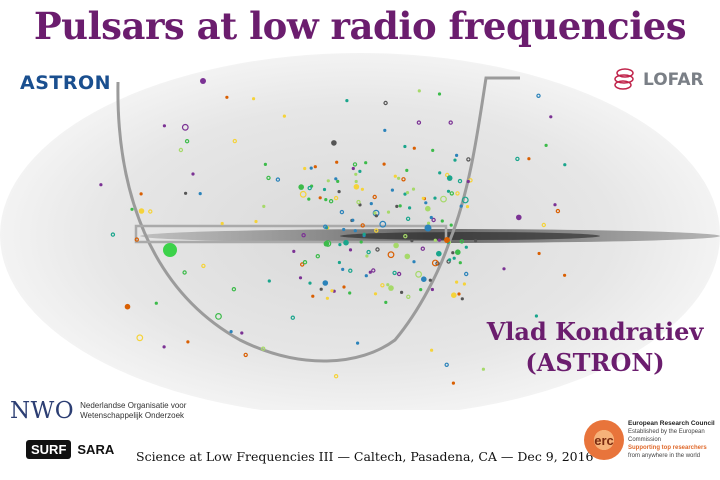  Describe the element at coordinates (360, 26) in the screenshot. I see `slide-title: Pulsars at low radio frequencies` at that location.